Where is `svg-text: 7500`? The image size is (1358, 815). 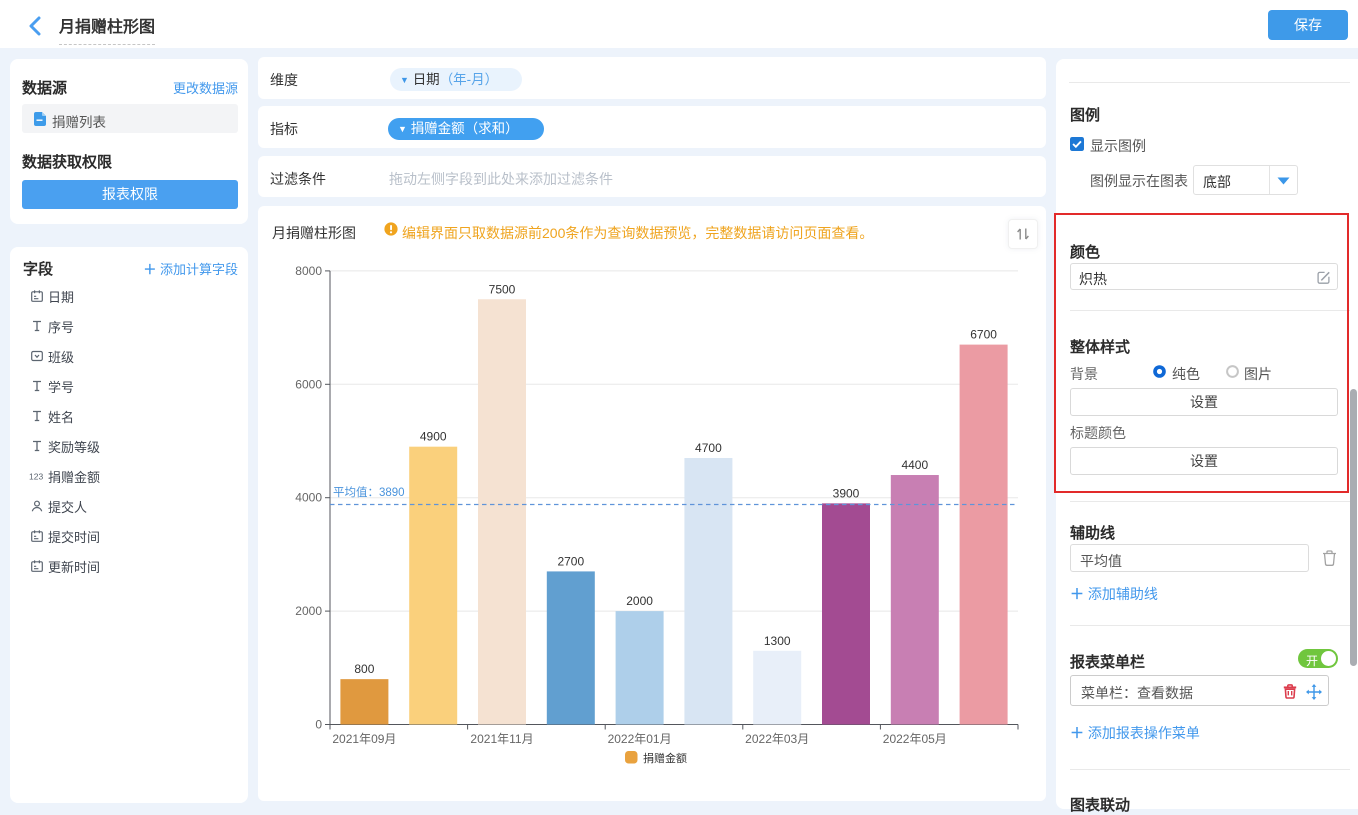 svg-text: 7500 is located at coordinates (502, 289).